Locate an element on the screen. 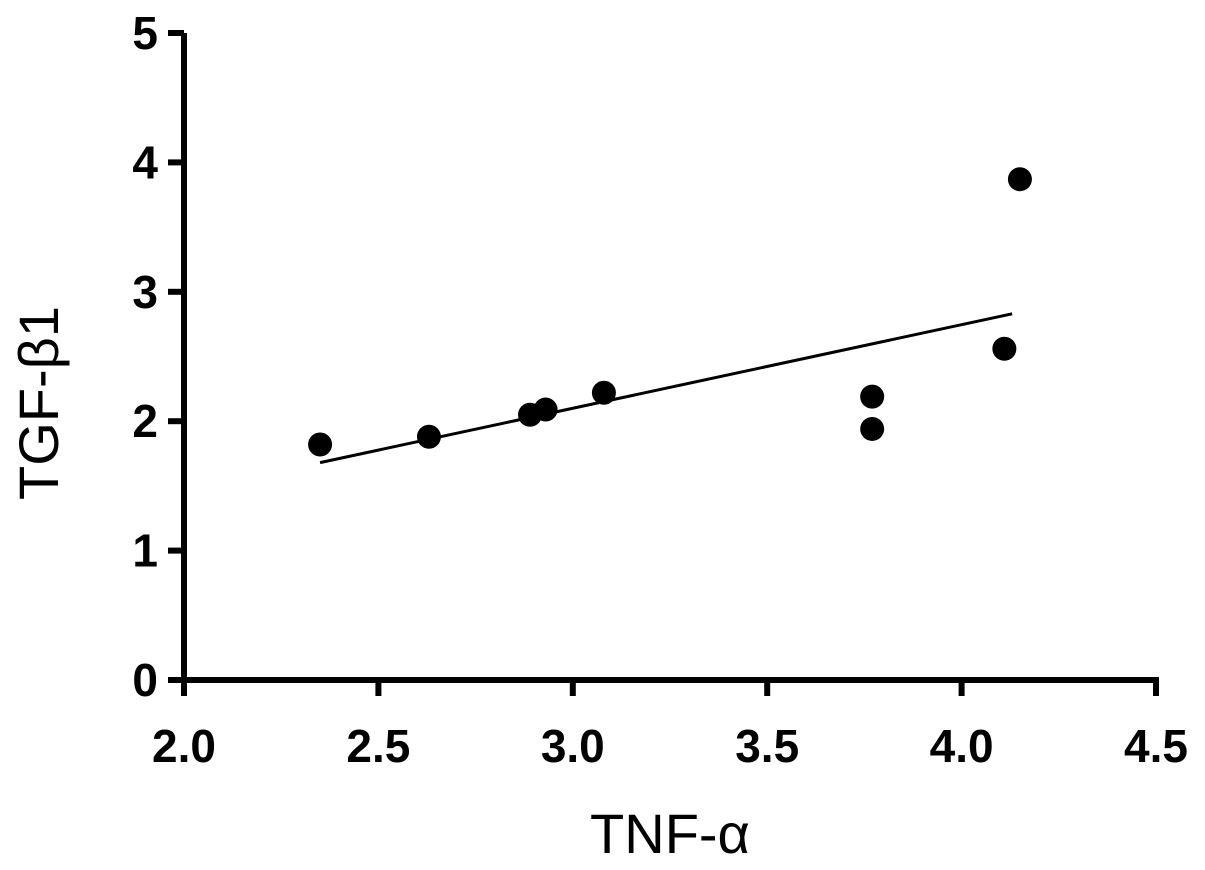  x-tick-label: 2.5 is located at coordinates (378, 746).